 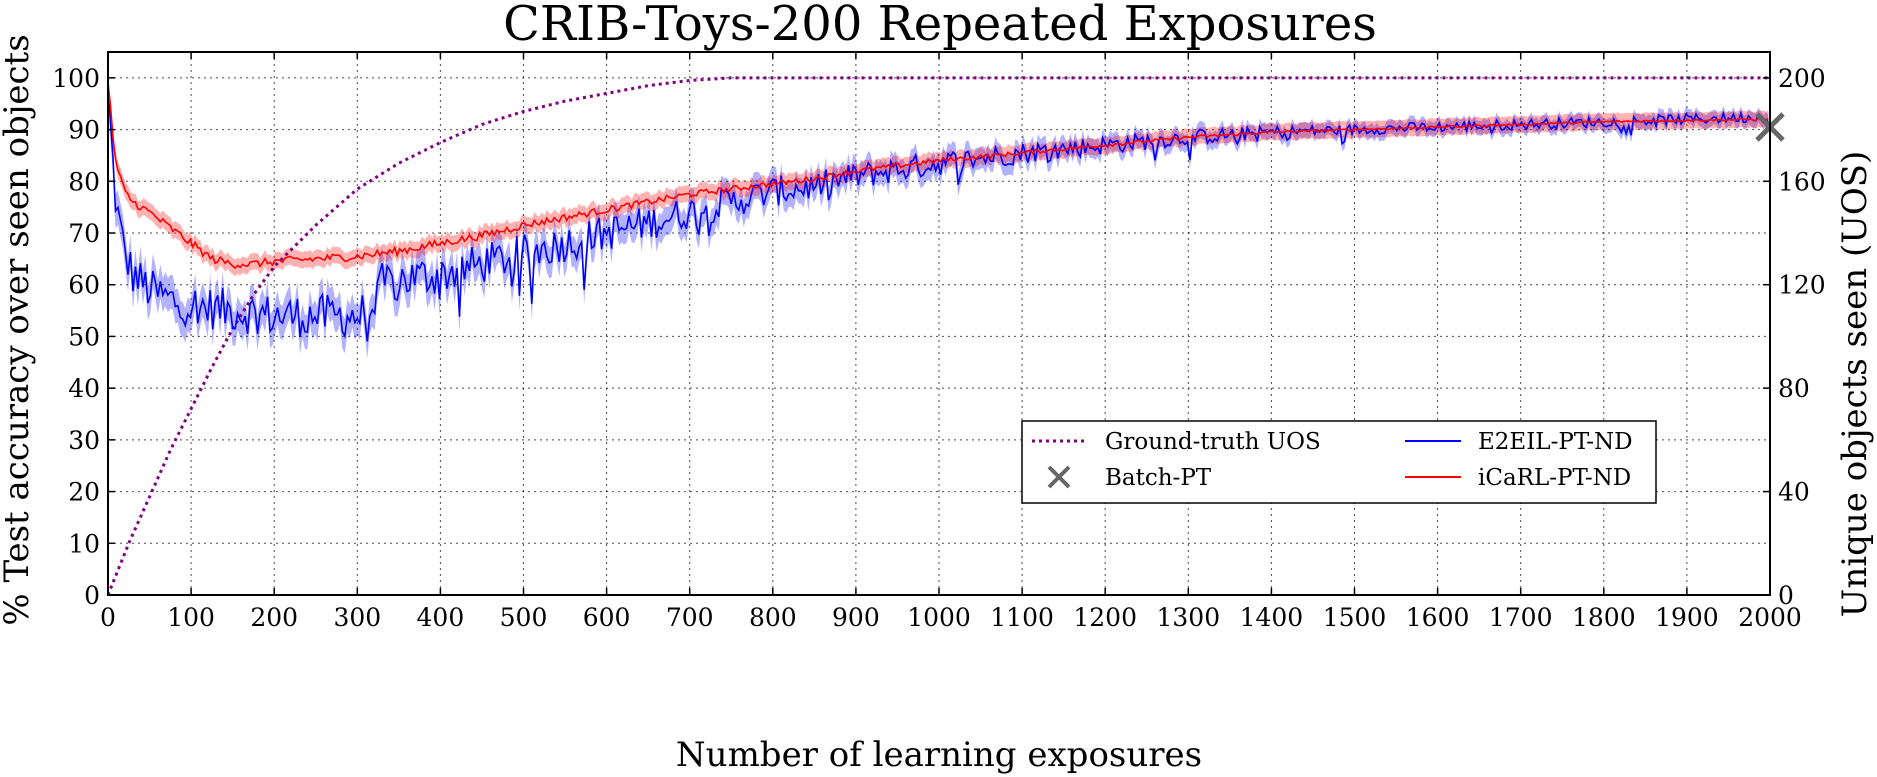 What do you see at coordinates (940, 26) in the screenshot?
I see `chart-title: CRIB-Toys-200 Repeated Exposures` at bounding box center [940, 26].